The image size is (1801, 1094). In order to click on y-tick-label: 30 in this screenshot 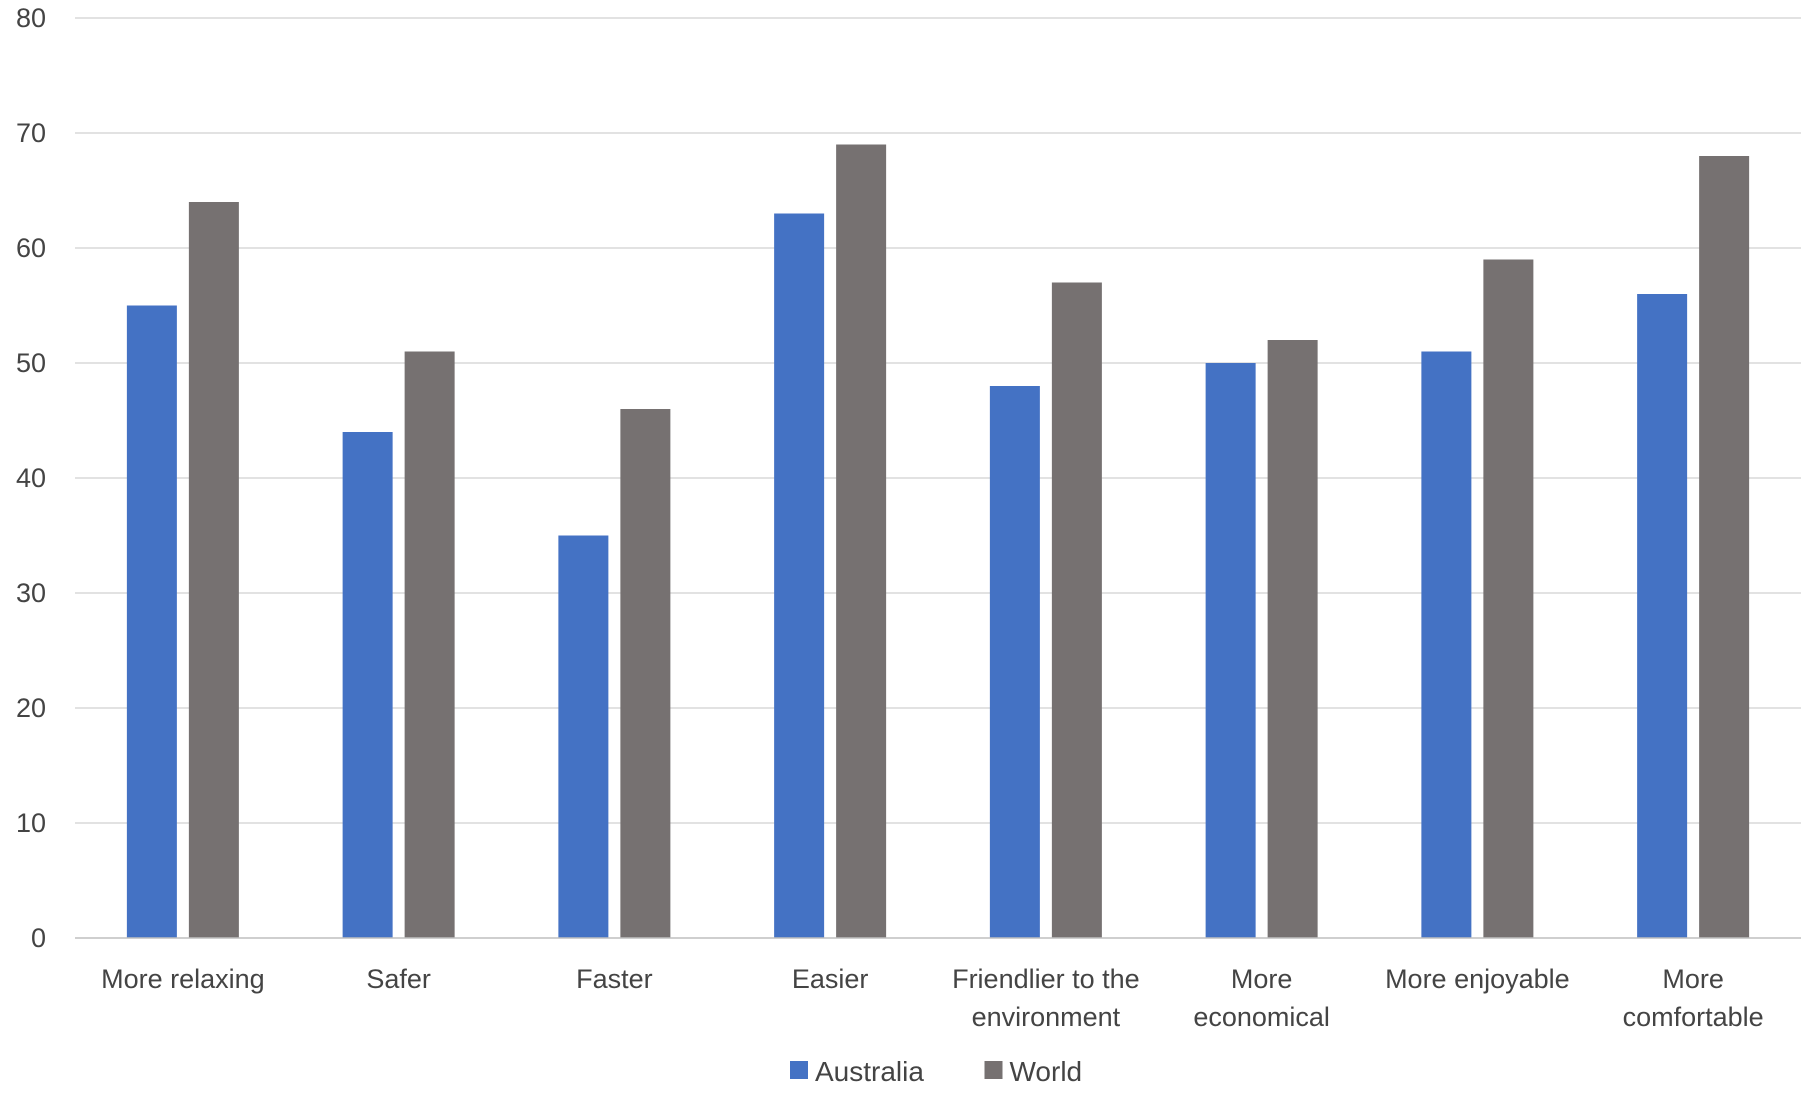, I will do `click(31, 593)`.